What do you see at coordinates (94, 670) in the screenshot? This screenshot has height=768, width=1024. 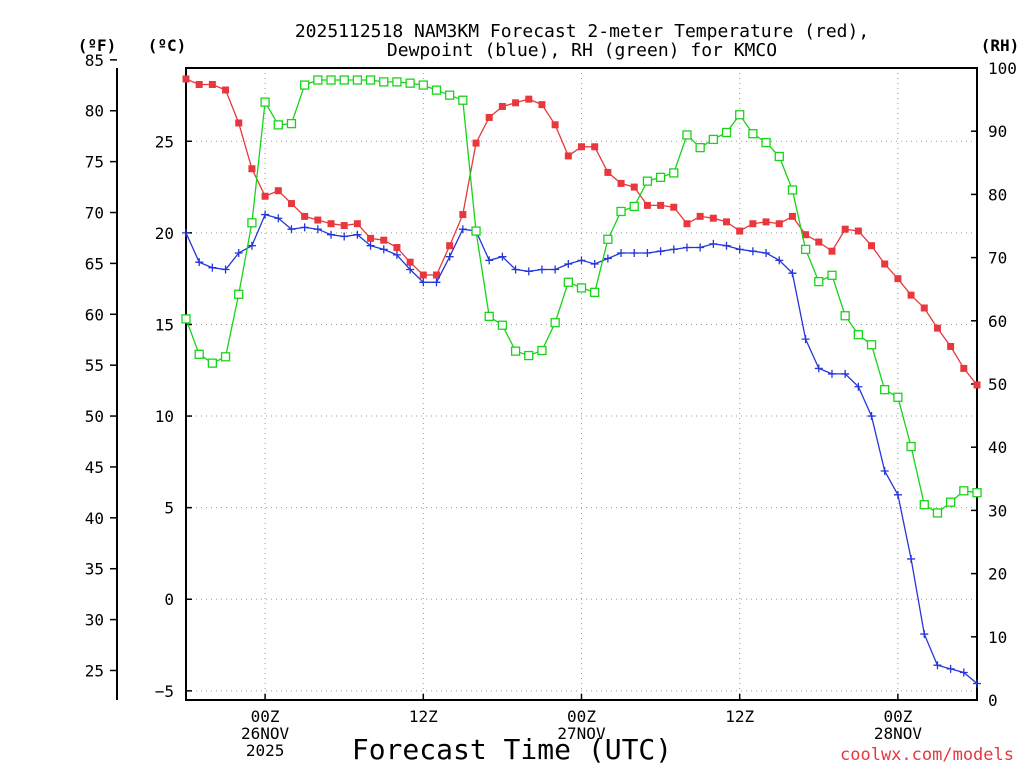 I see `fahrenheit-tick-label: 25` at bounding box center [94, 670].